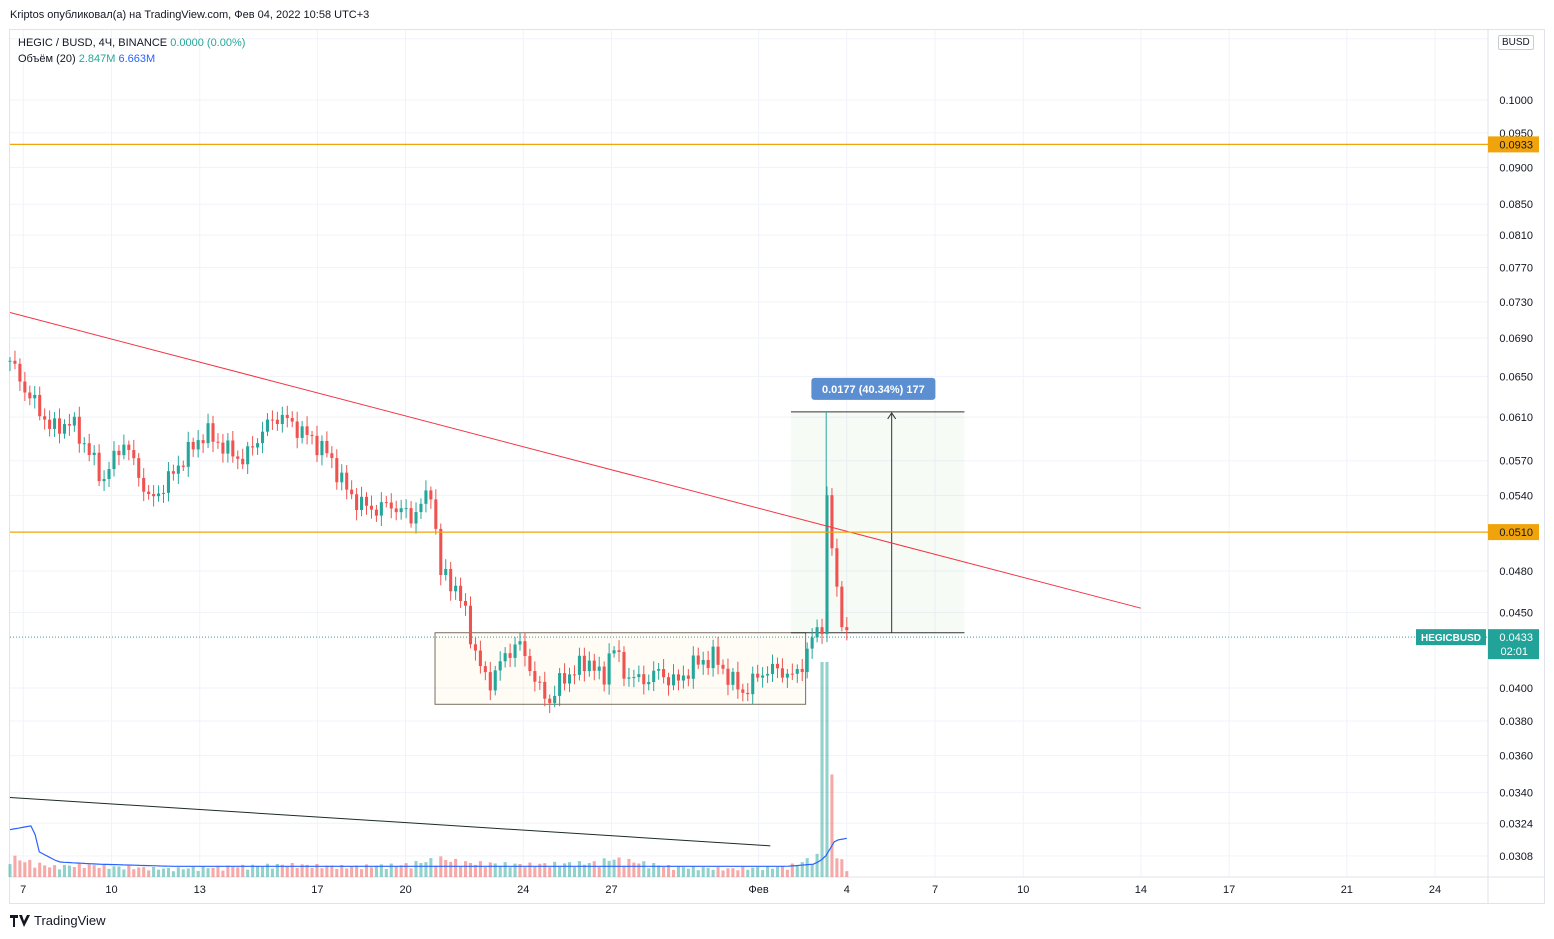  I want to click on time-tick-label: 7, so click(935, 890).